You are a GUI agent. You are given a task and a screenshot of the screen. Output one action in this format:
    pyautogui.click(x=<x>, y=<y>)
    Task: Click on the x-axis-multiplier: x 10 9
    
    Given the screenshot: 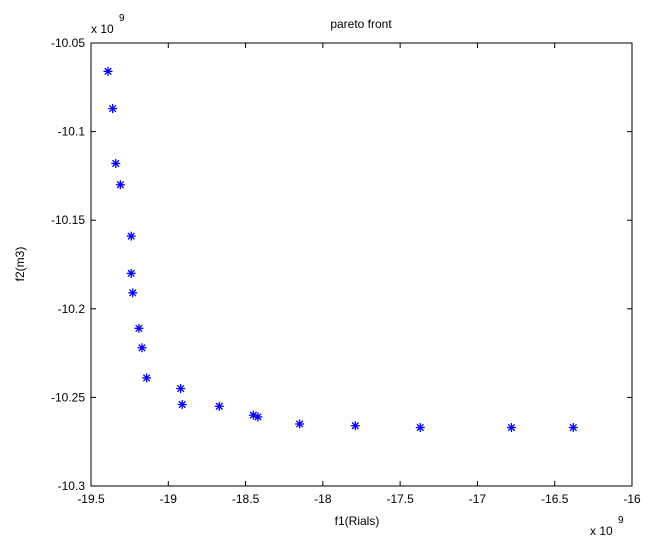 What is the action you would take?
    pyautogui.click(x=607, y=526)
    